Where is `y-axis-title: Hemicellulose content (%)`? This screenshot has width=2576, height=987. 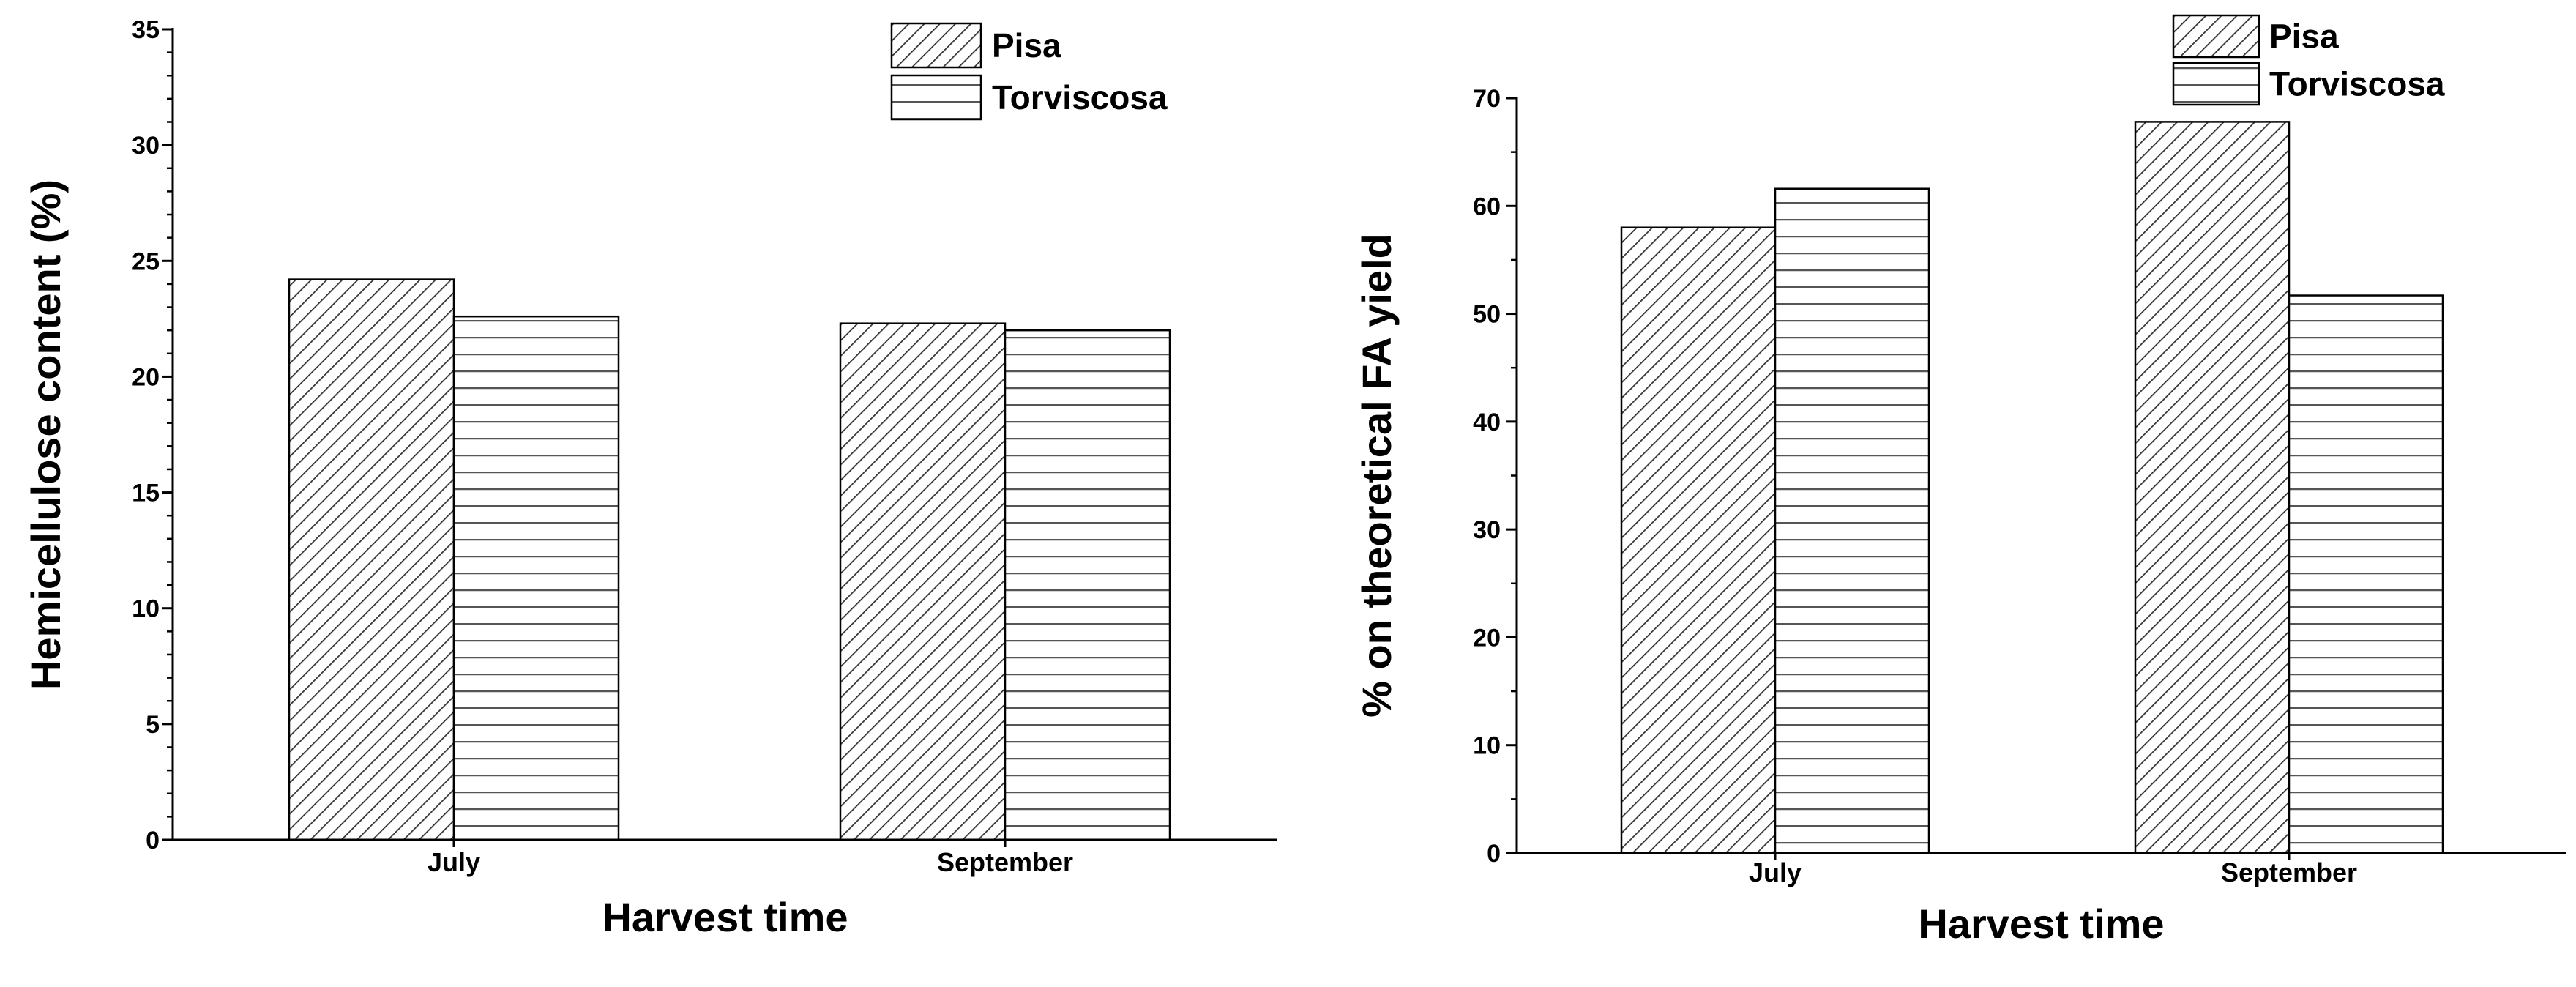
y-axis-title: Hemicellulose content (%) is located at coordinates (46, 435).